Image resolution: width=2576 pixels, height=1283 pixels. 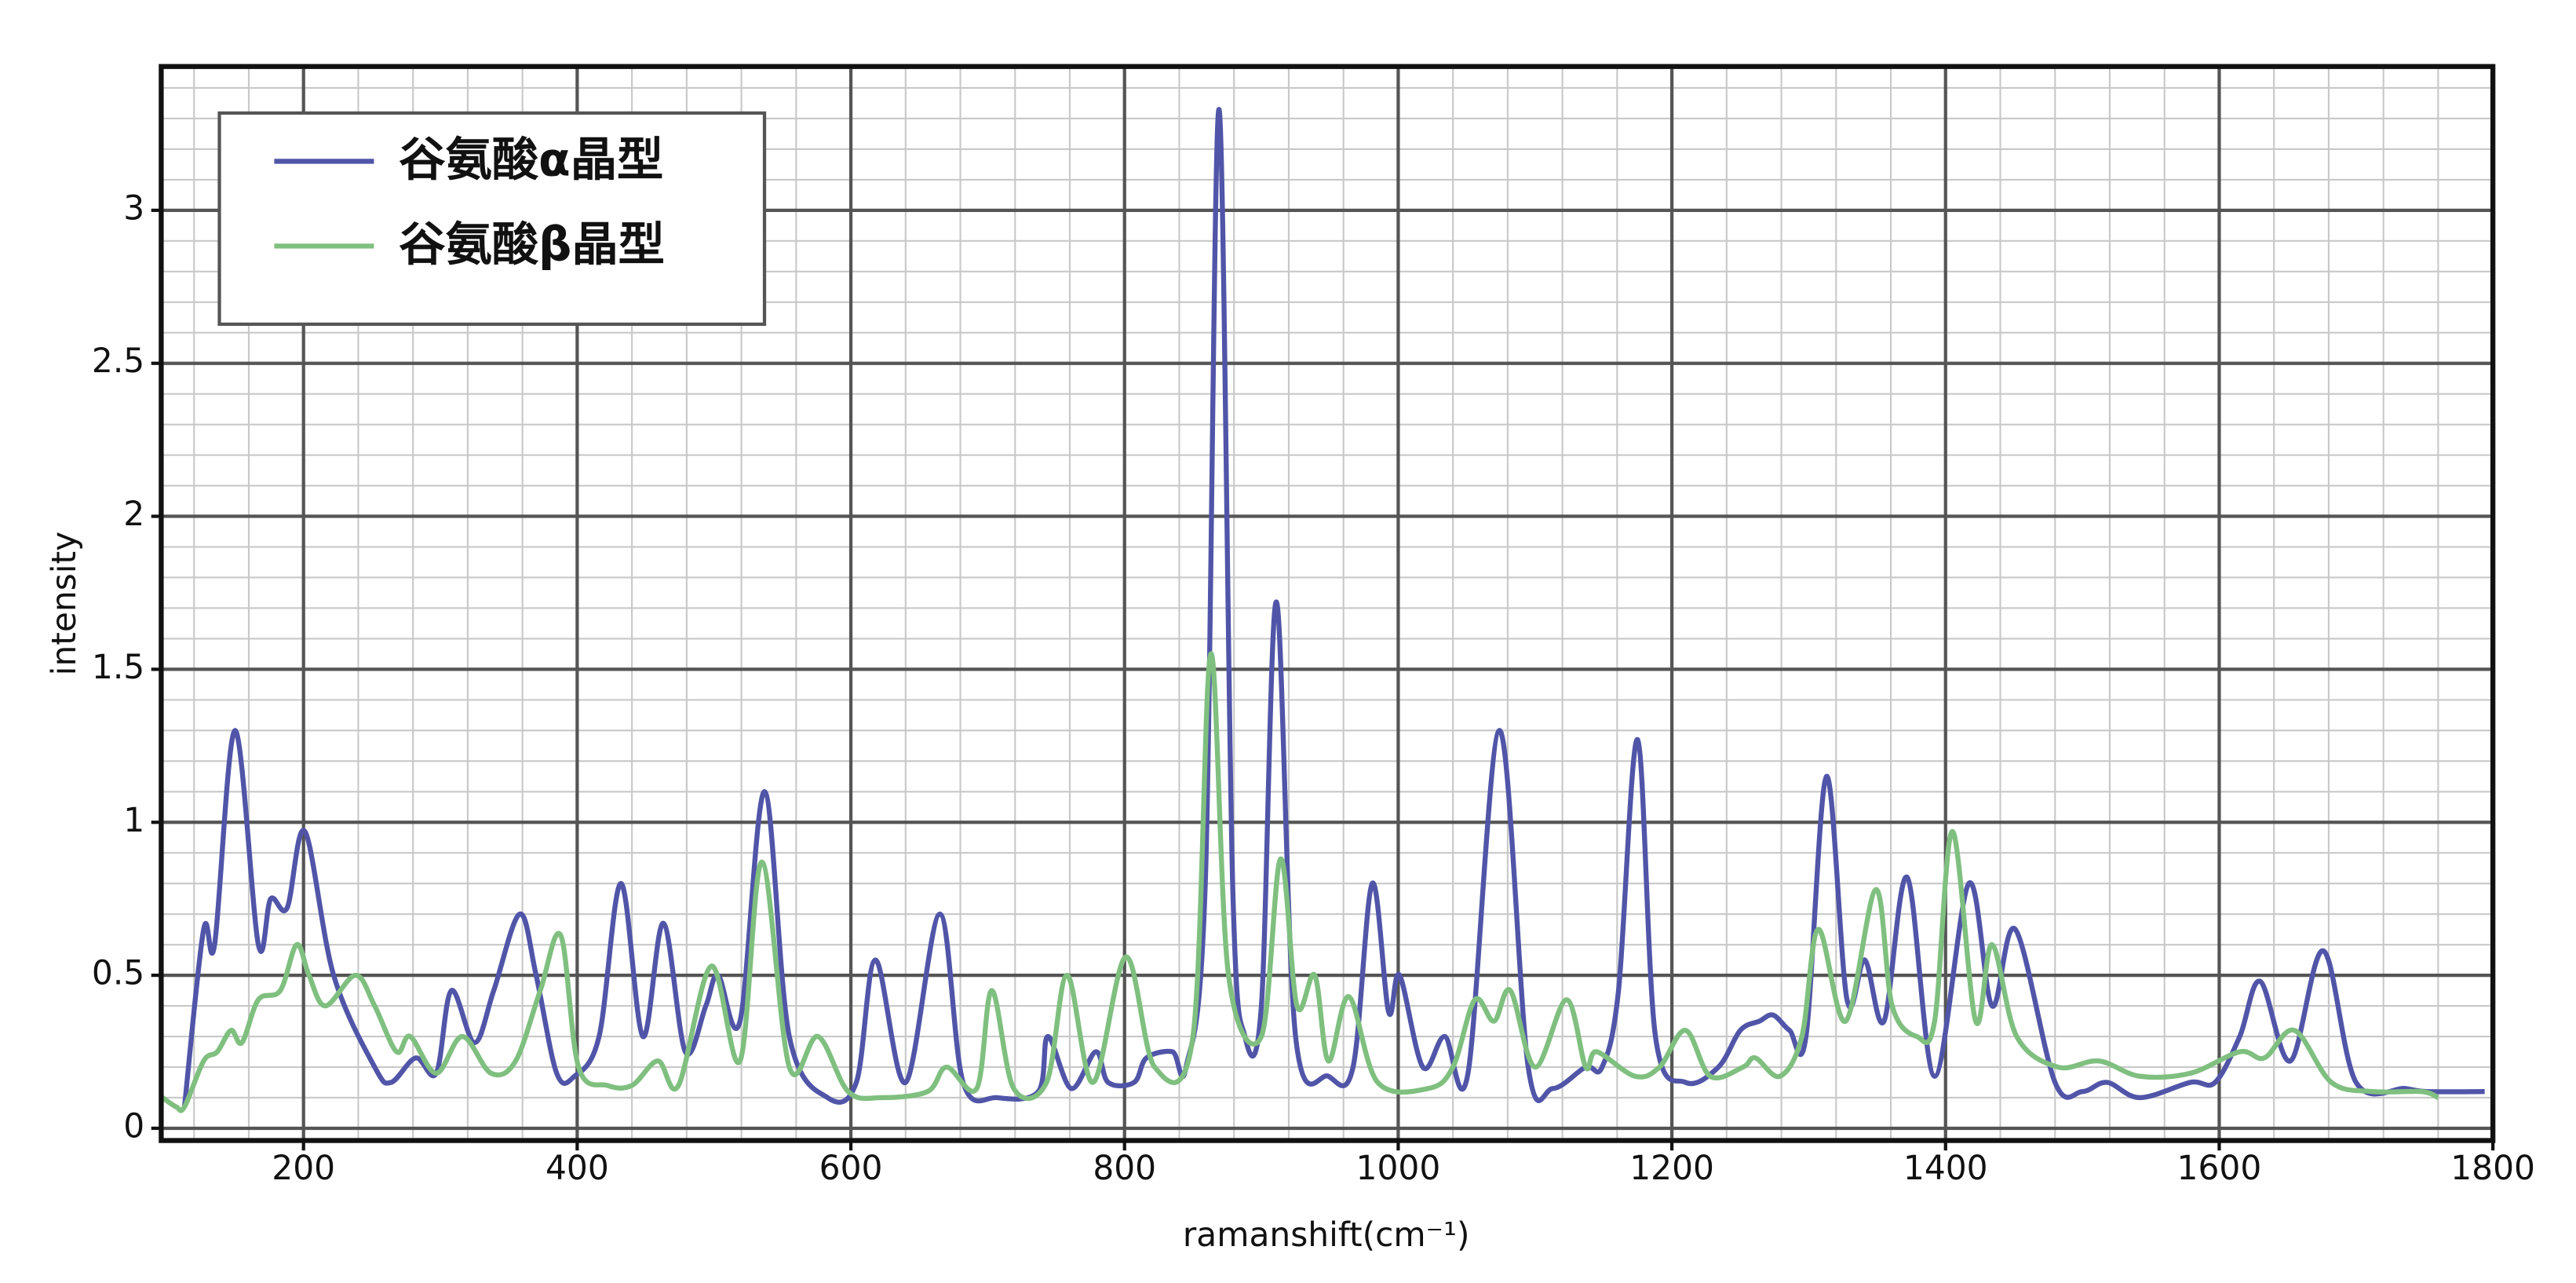 I want to click on x-tick-label: 1200, so click(x=1671, y=1168).